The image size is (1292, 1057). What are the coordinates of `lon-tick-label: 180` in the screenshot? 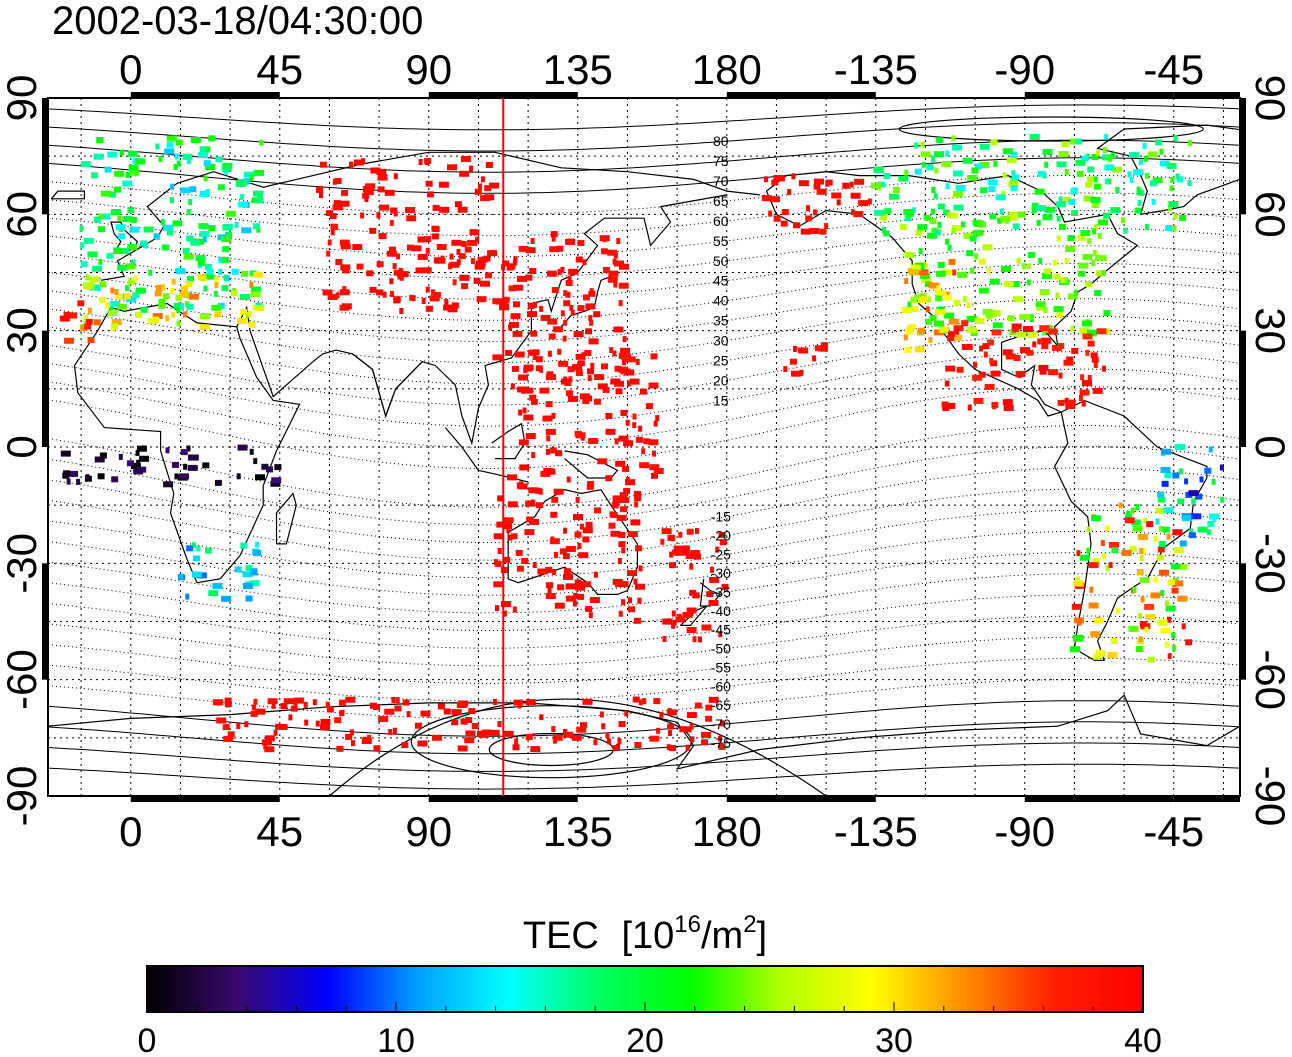 It's located at (727, 831).